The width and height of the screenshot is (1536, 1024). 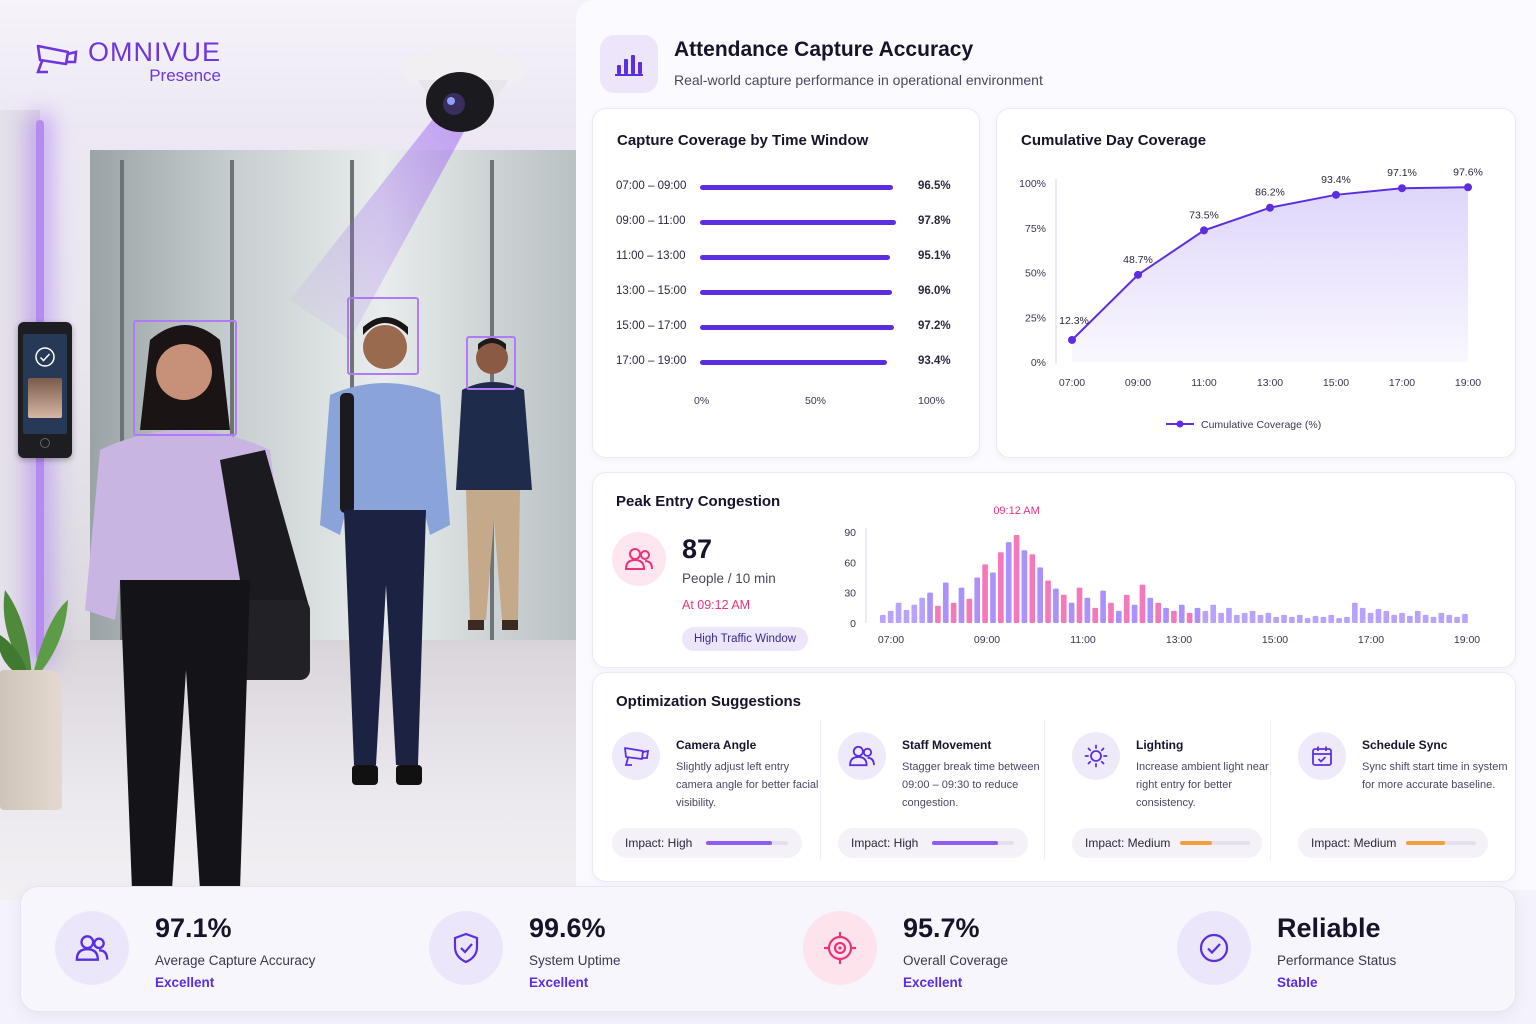 What do you see at coordinates (1016, 511) in the screenshot?
I see `peak-label: 09:12 AM` at bounding box center [1016, 511].